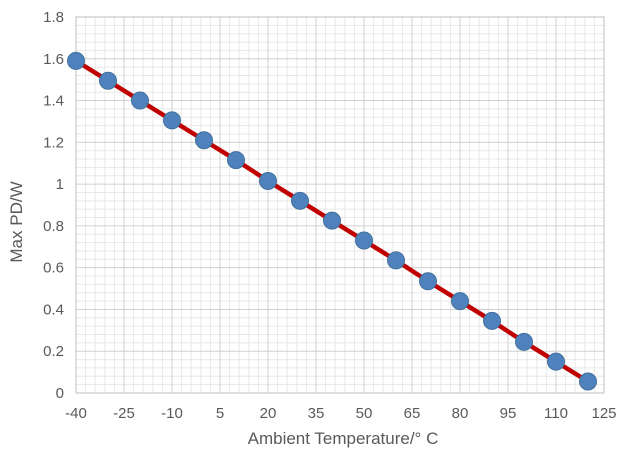 The height and width of the screenshot is (455, 622). Describe the element at coordinates (343, 438) in the screenshot. I see `x-axis-title: Ambient Temperature/° C` at that location.